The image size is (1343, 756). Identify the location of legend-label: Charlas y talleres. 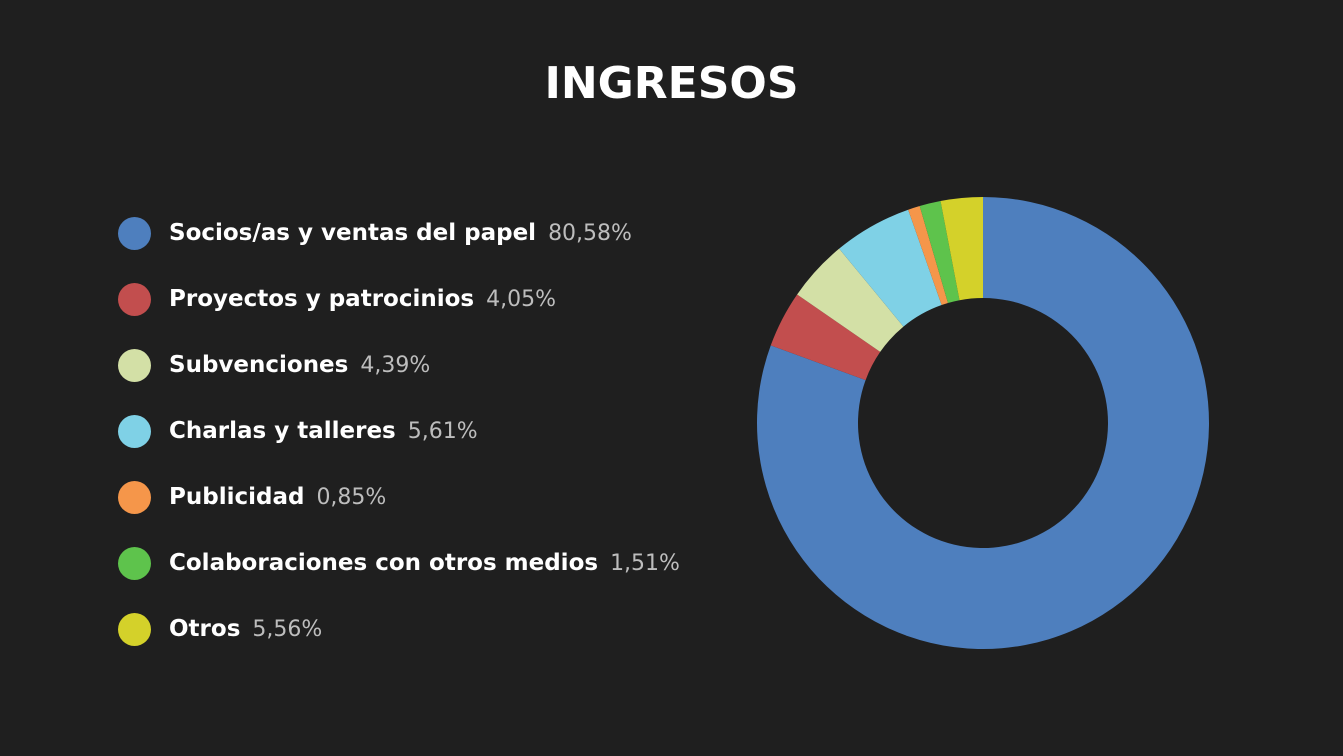
(282, 431).